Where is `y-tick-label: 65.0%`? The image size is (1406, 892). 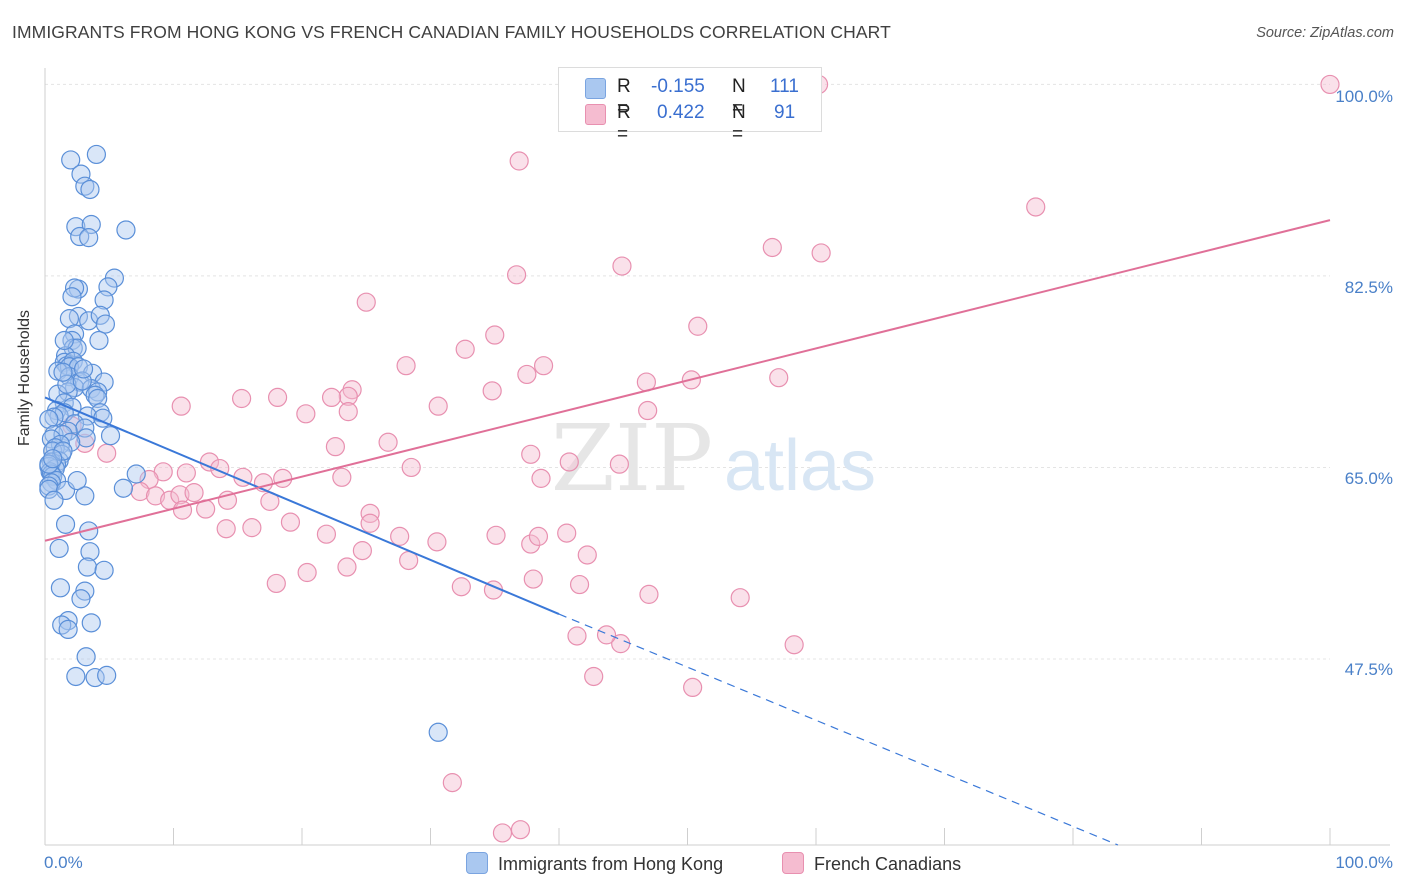 y-tick-label: 65.0% is located at coordinates (1368, 478).